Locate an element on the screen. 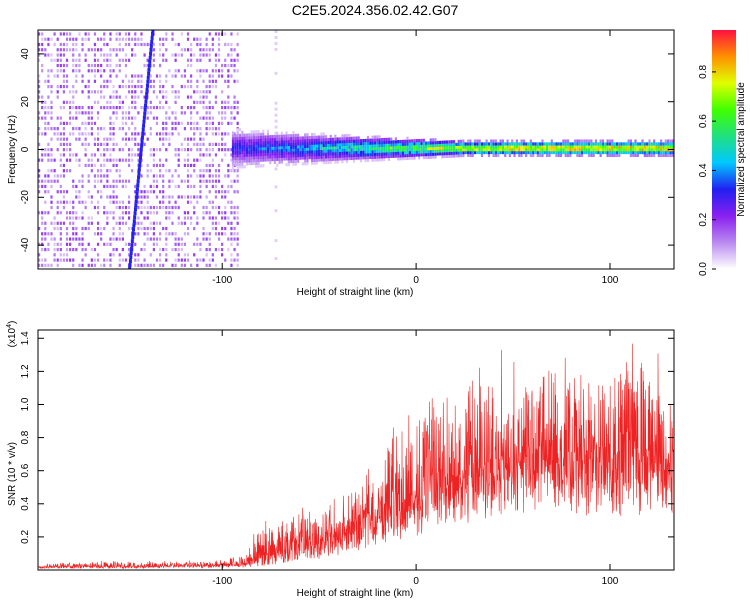 The image size is (750, 600). y-tick-label: 1.4 is located at coordinates (25, 338).